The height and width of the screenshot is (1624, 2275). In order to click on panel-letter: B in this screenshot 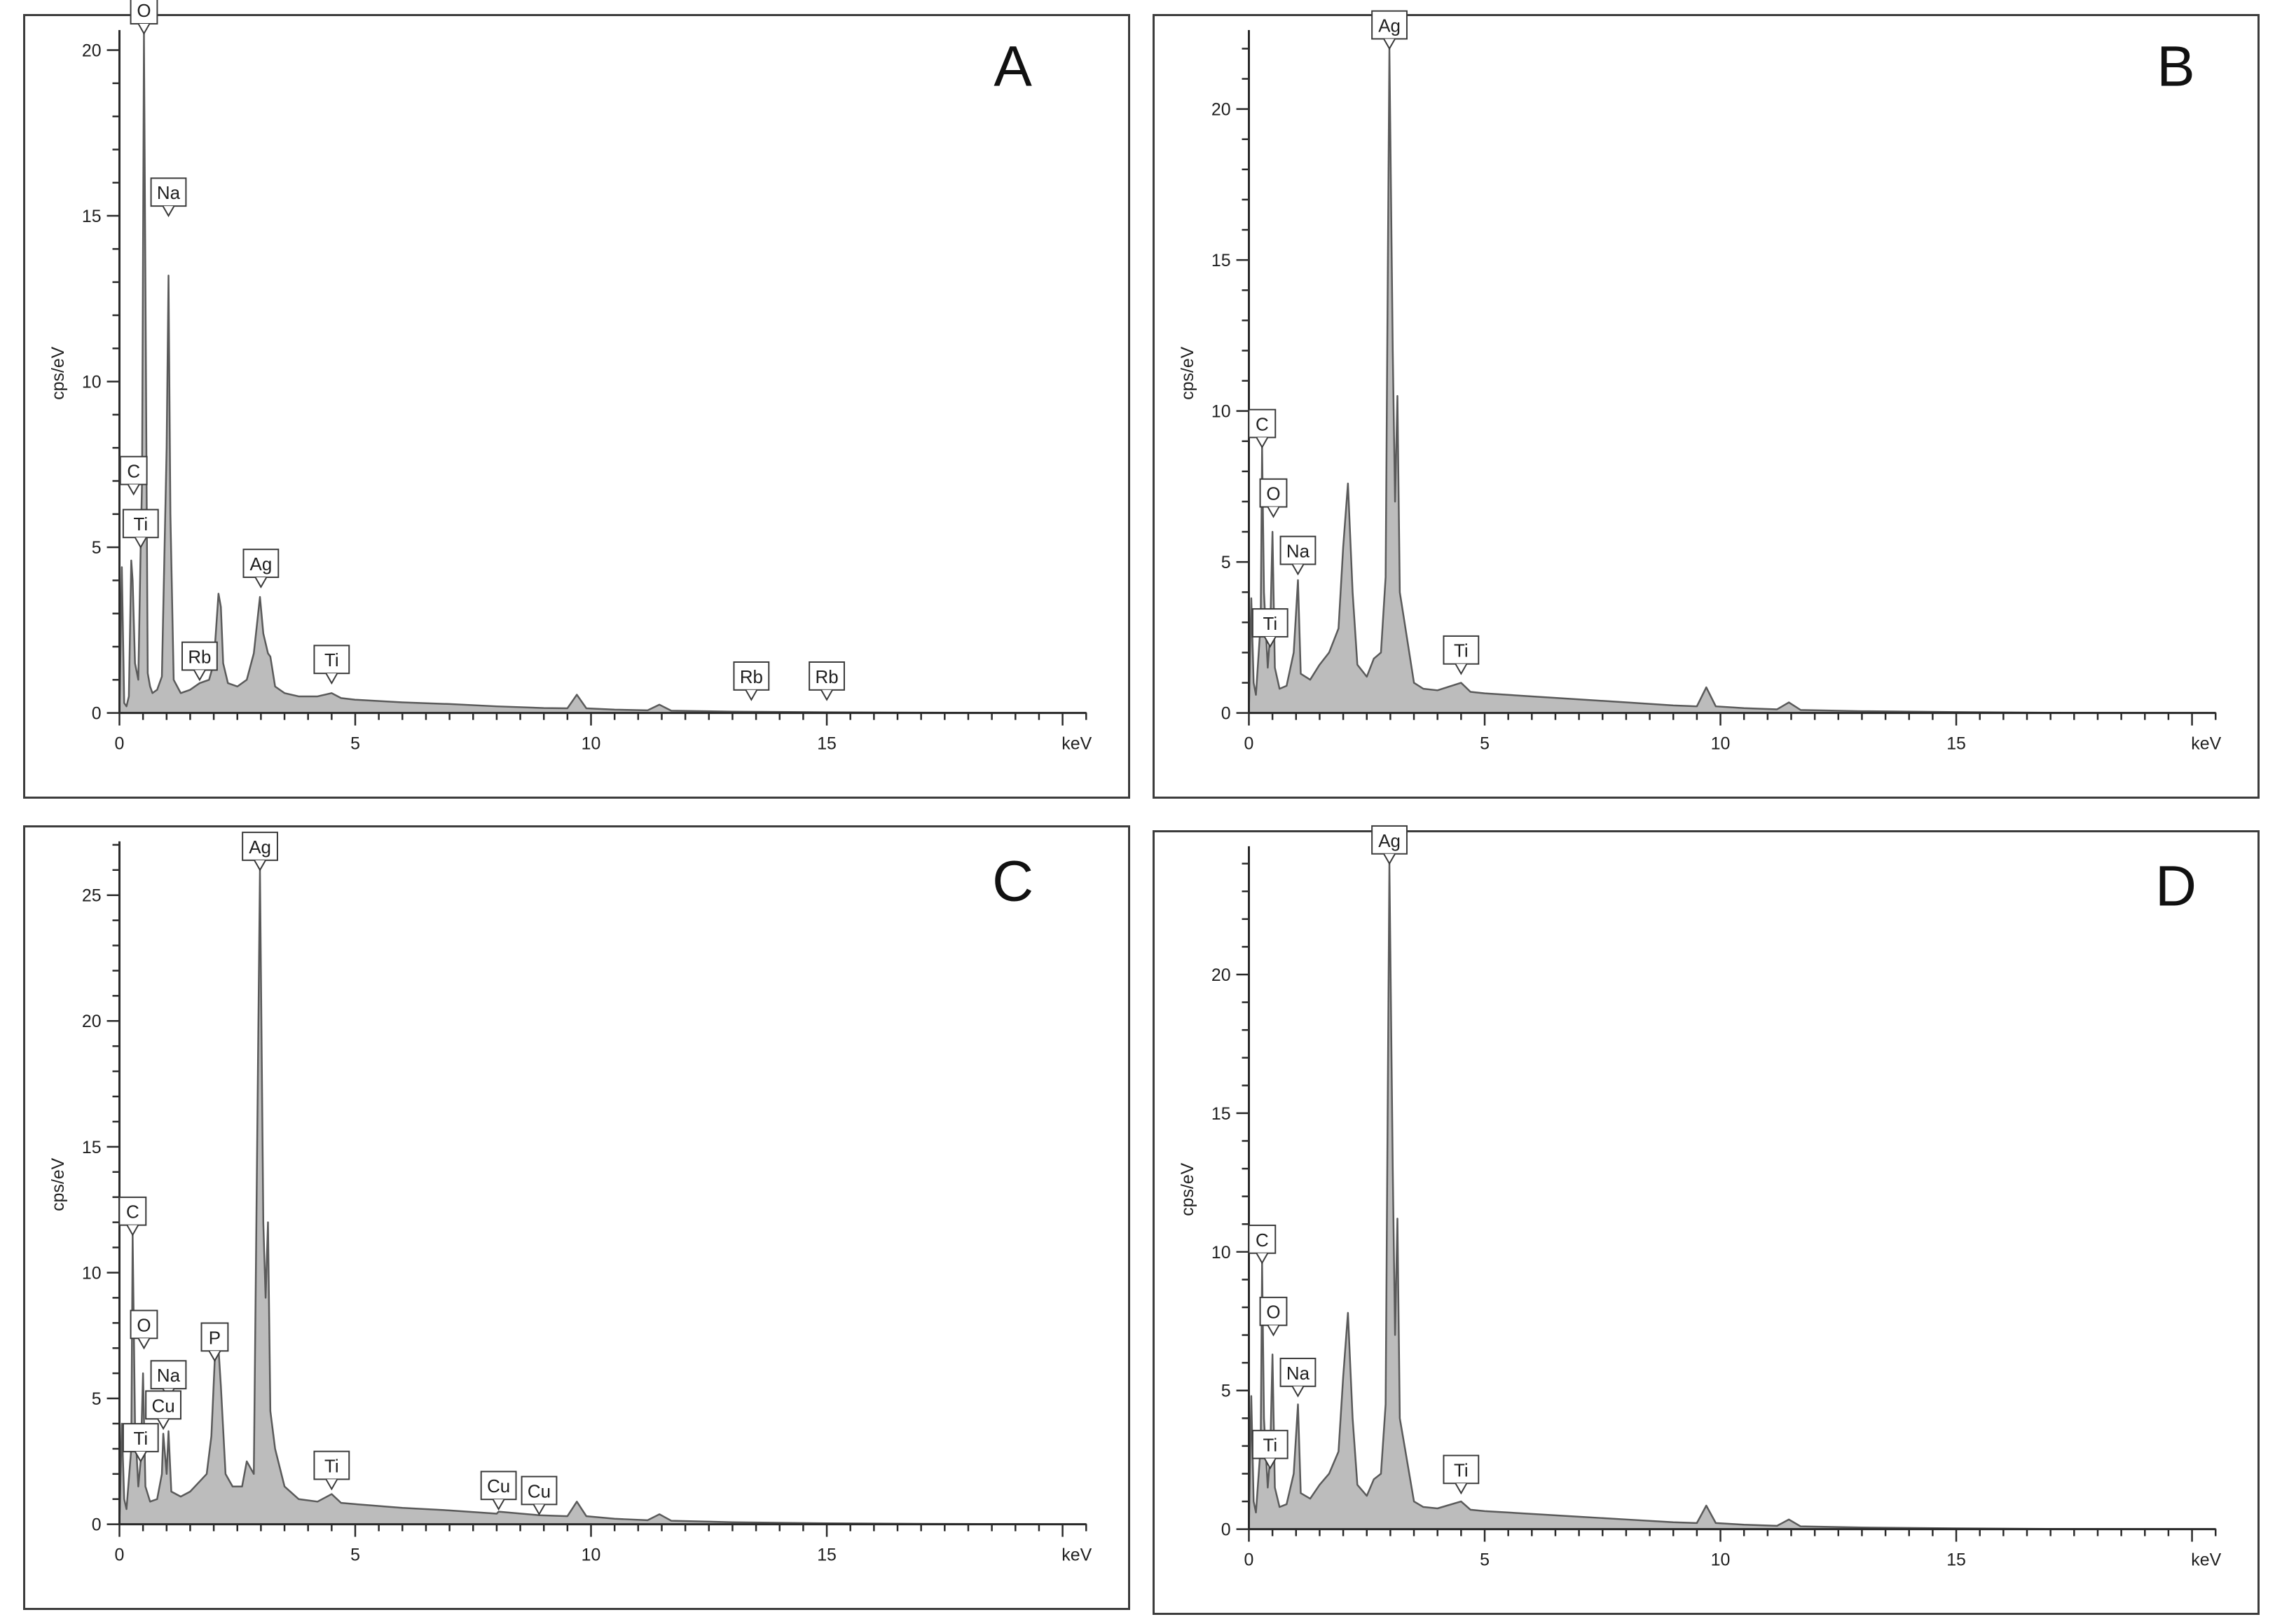, I will do `click(2175, 67)`.